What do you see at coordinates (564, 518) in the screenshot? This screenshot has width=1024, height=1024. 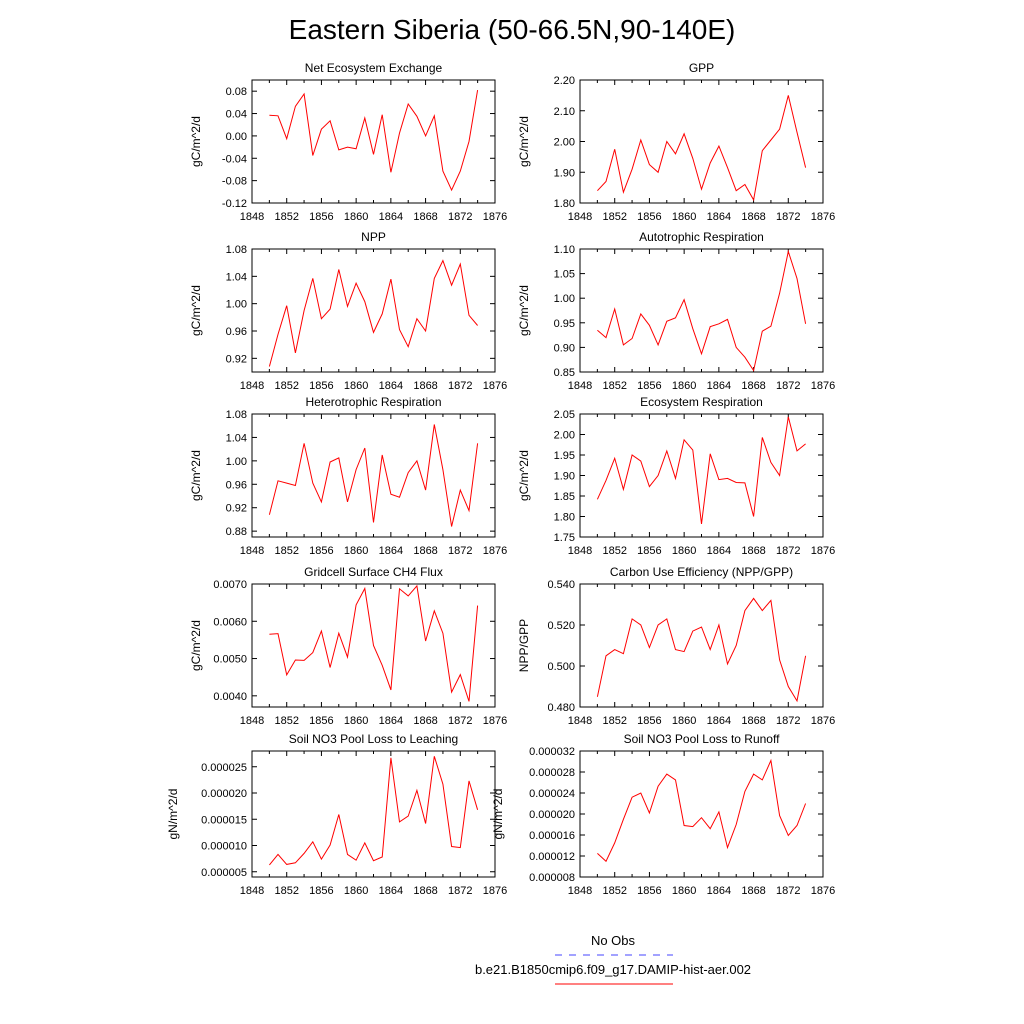 I see `ecosystem-respiration-ytick-label: 1.80` at bounding box center [564, 518].